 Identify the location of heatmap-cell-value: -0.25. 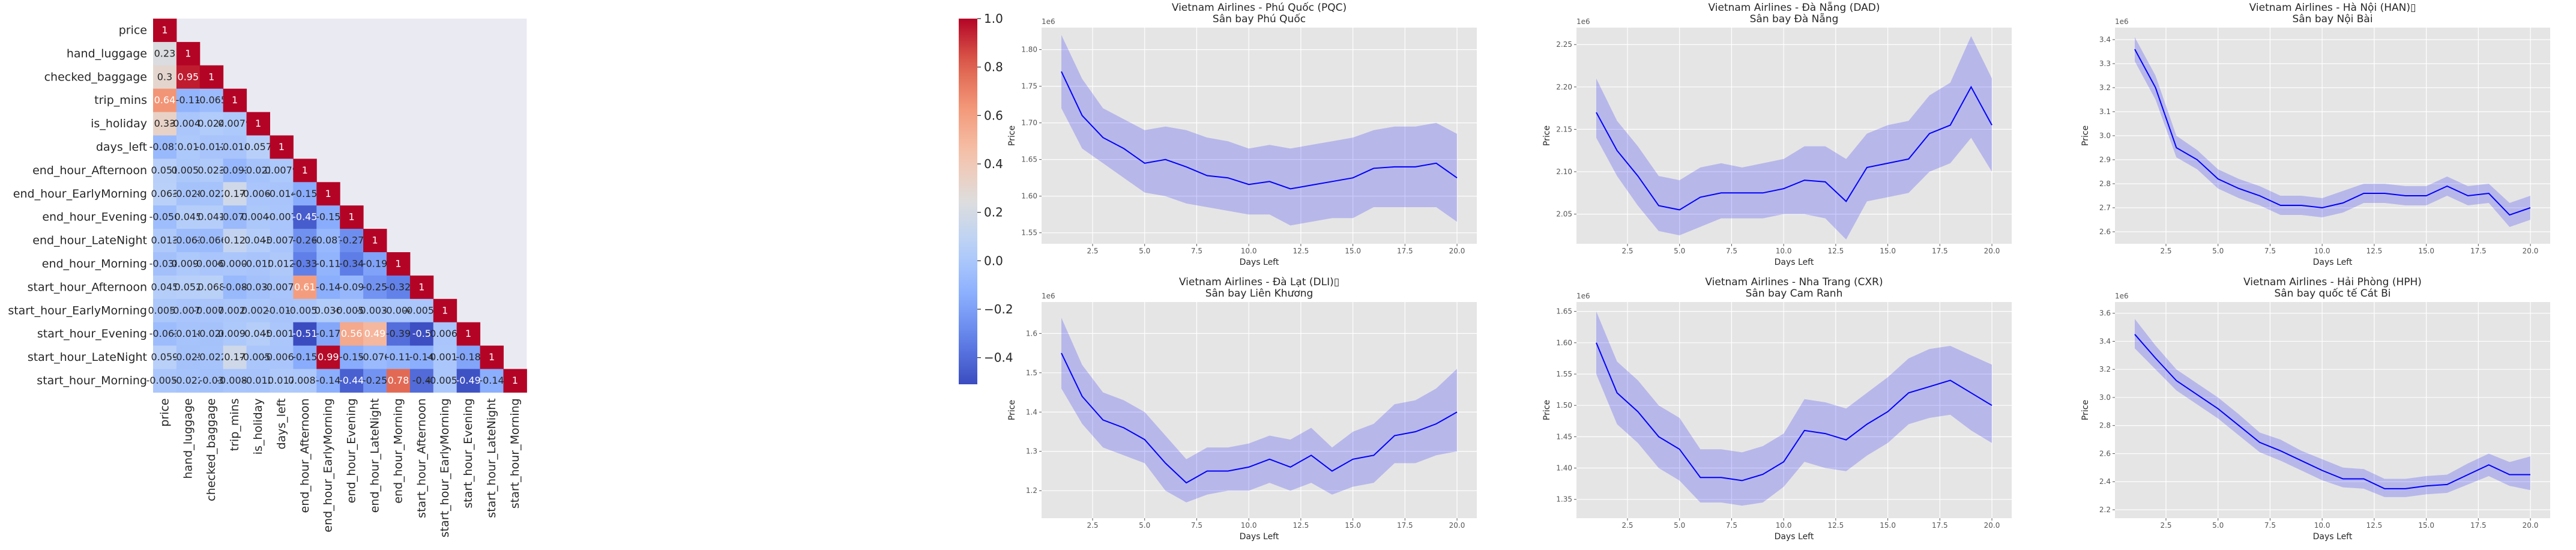
(375, 381).